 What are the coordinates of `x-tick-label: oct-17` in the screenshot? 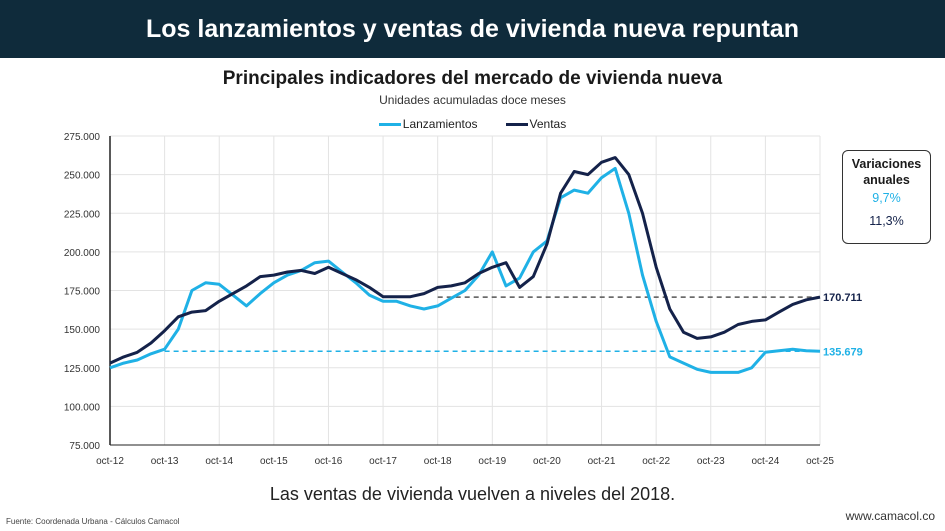 It's located at (383, 461).